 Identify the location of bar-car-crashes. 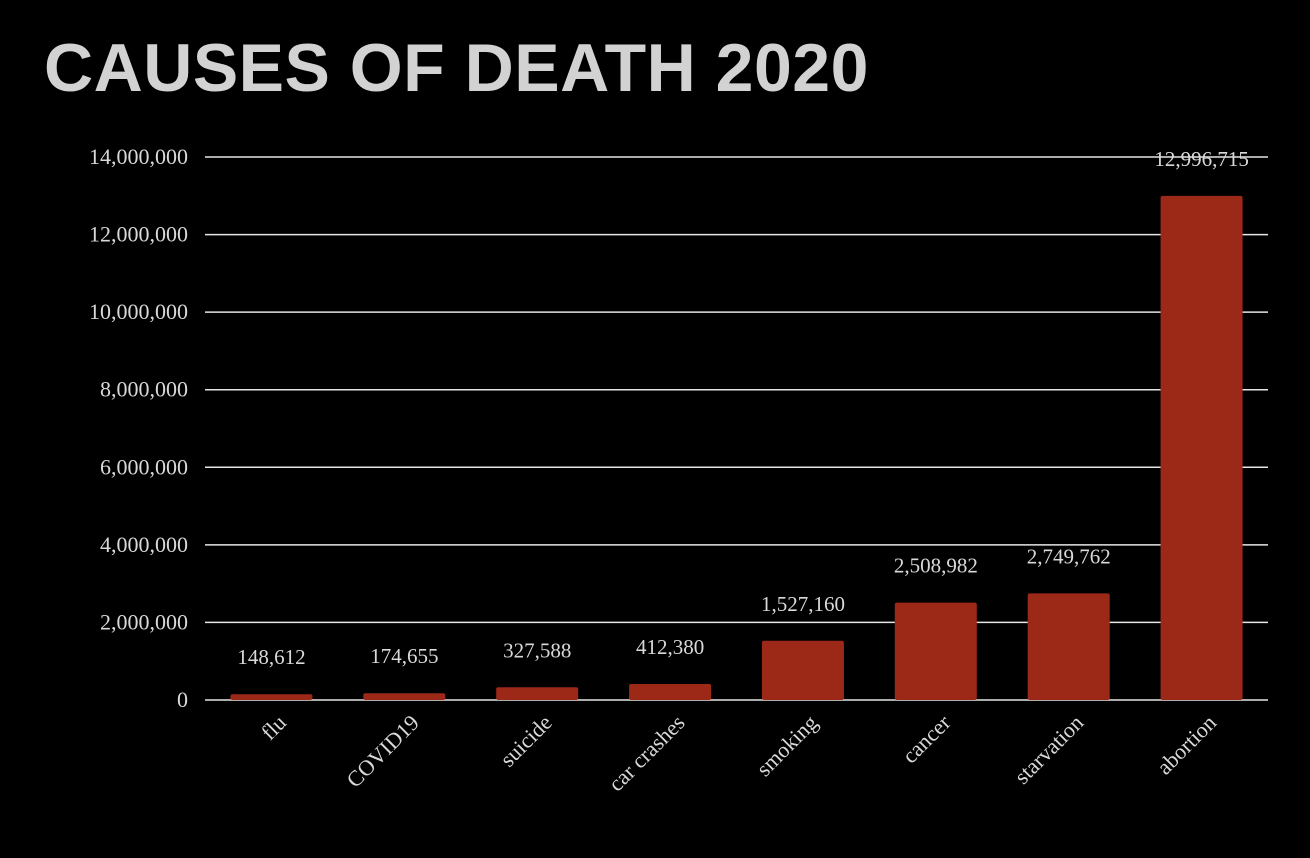
(670, 692).